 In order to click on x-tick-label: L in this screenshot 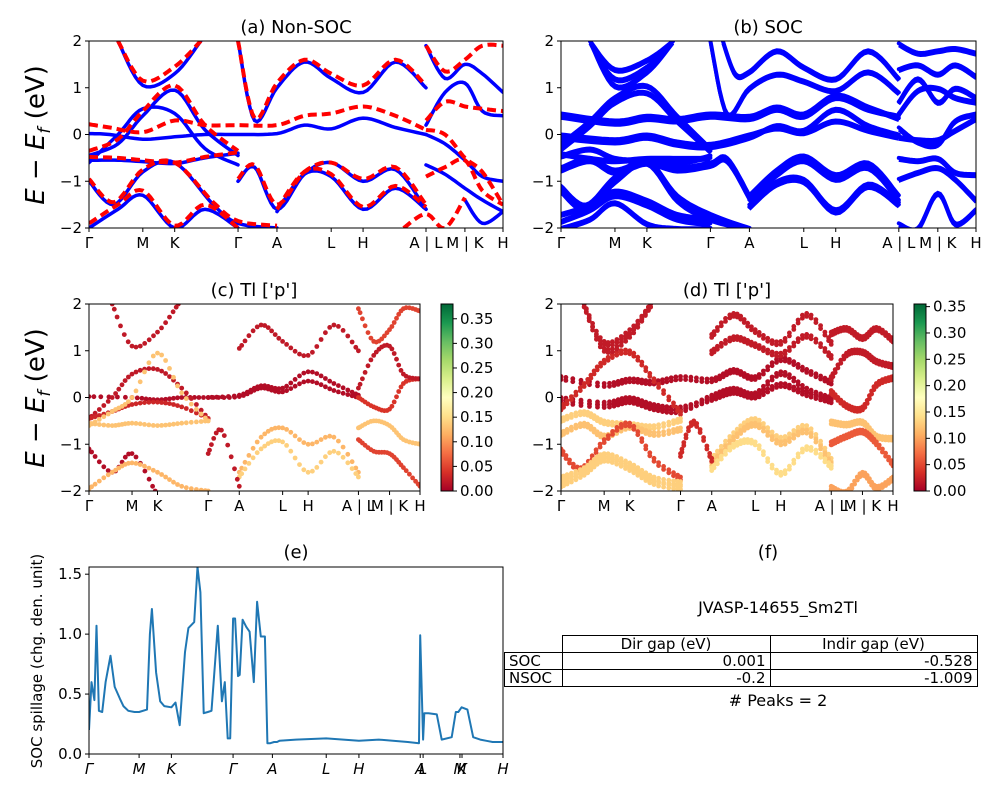, I will do `click(755, 506)`.